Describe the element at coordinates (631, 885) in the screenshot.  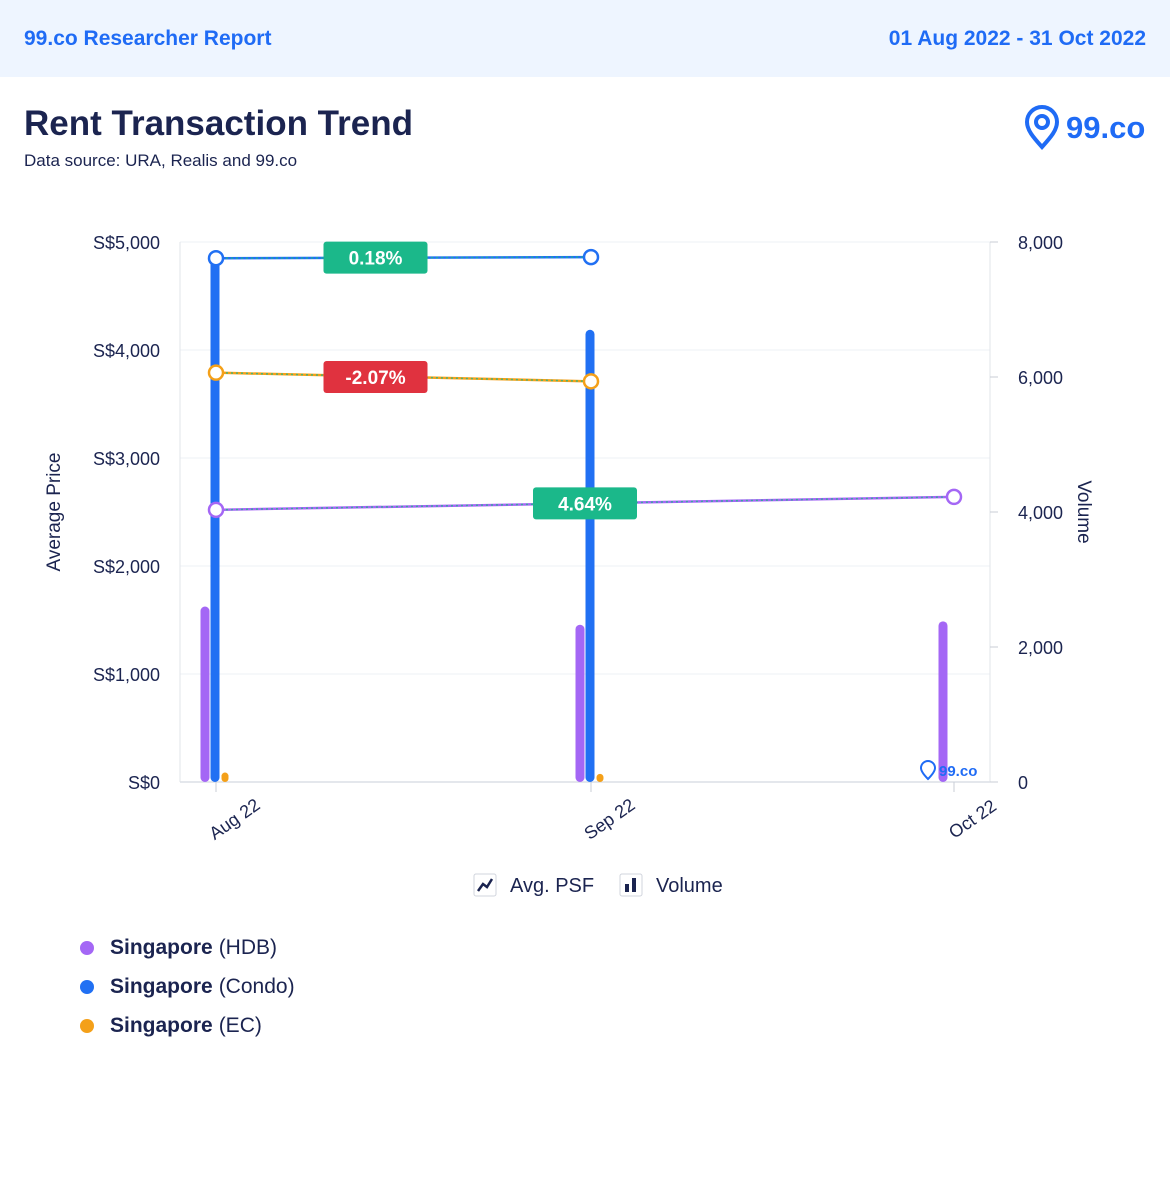
I see `bar-chart-icon-frame` at that location.